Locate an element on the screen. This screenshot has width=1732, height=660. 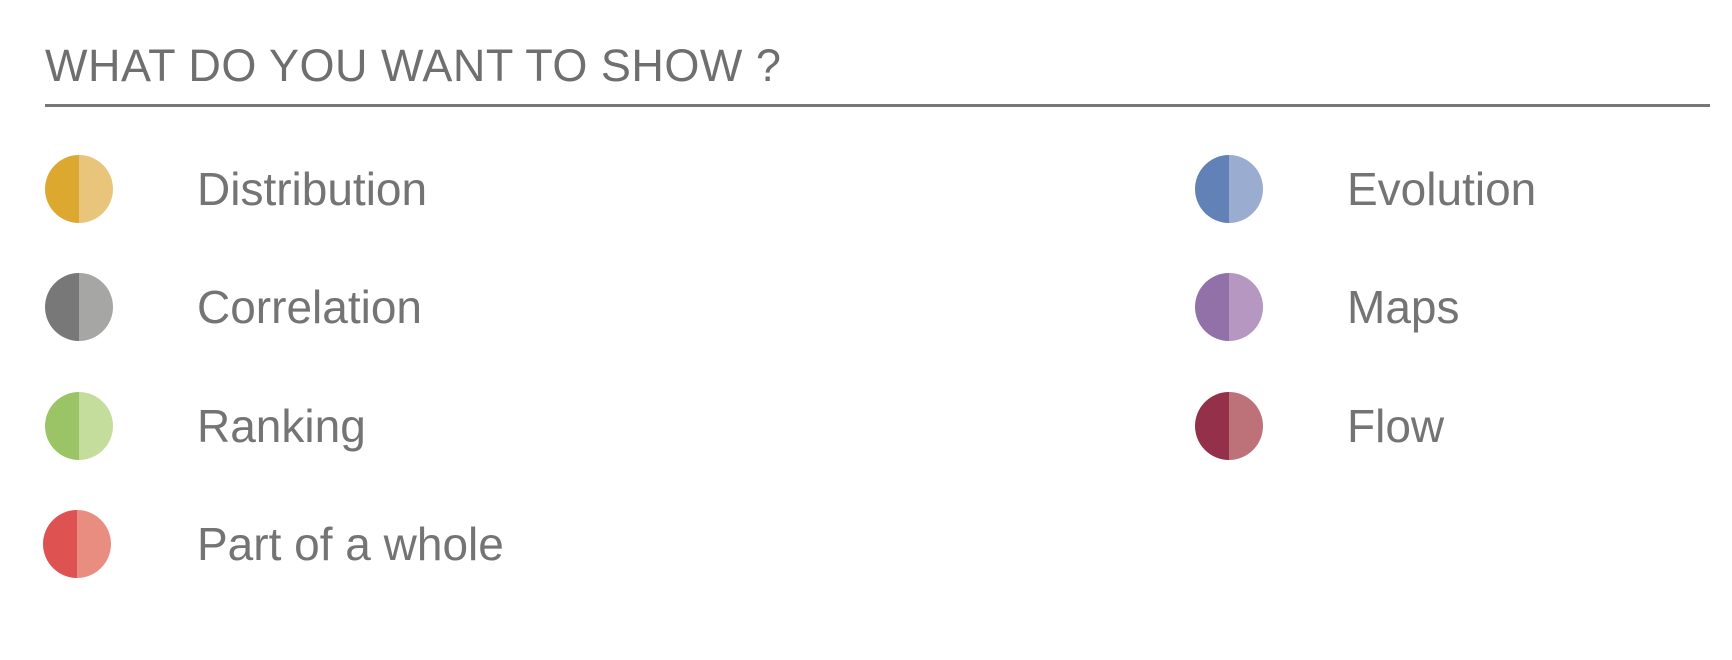
category-label: Evolution is located at coordinates (1442, 189).